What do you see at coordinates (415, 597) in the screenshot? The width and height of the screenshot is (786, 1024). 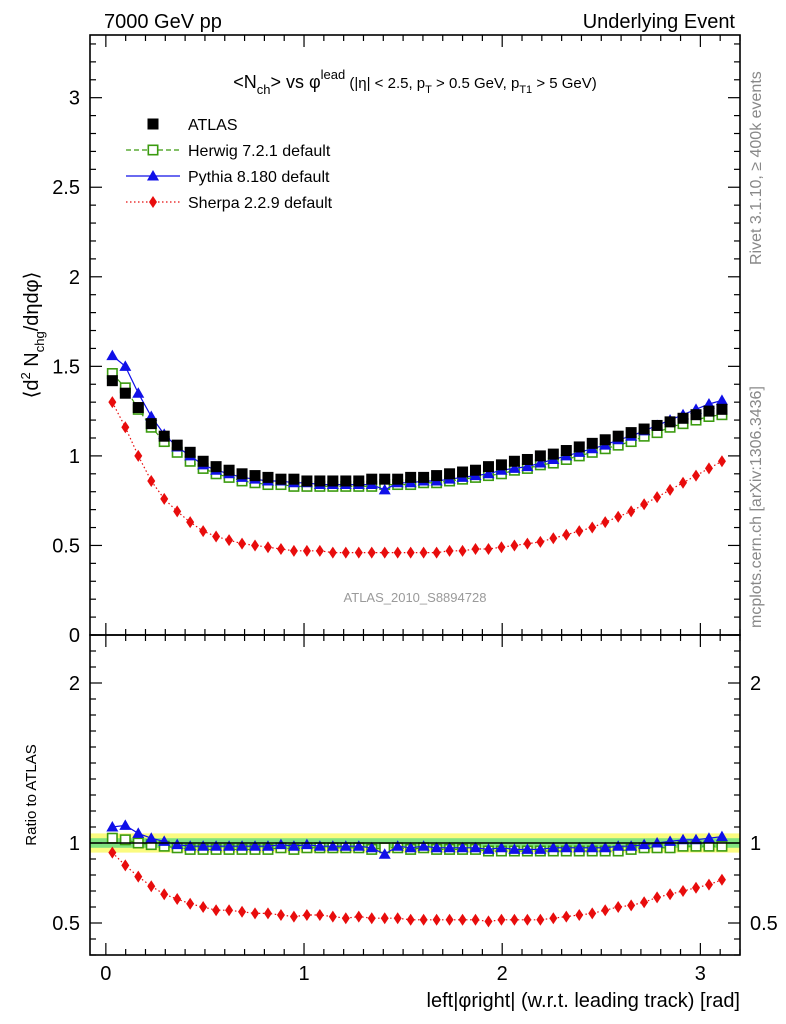 I see `analysis-watermark: ATLAS_2010_S8894728` at bounding box center [415, 597].